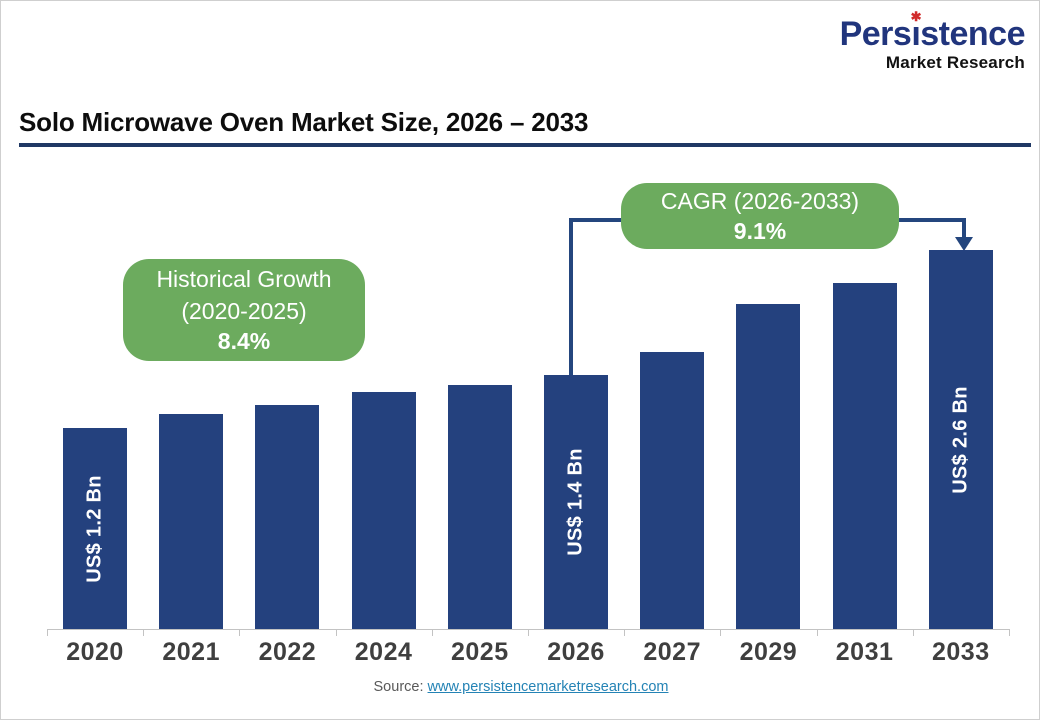  Describe the element at coordinates (95, 652) in the screenshot. I see `x-axis-label-2020: 2020` at that location.